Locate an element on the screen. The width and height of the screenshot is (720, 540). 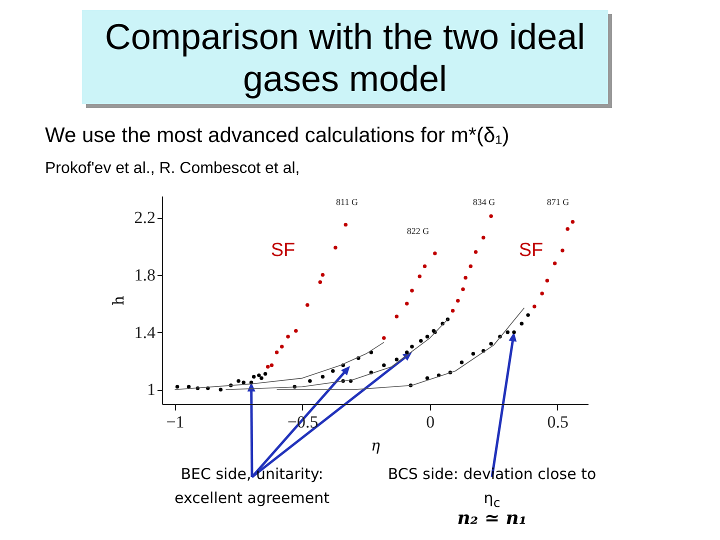
y-tick-label: 1.4 is located at coordinates (145, 332).